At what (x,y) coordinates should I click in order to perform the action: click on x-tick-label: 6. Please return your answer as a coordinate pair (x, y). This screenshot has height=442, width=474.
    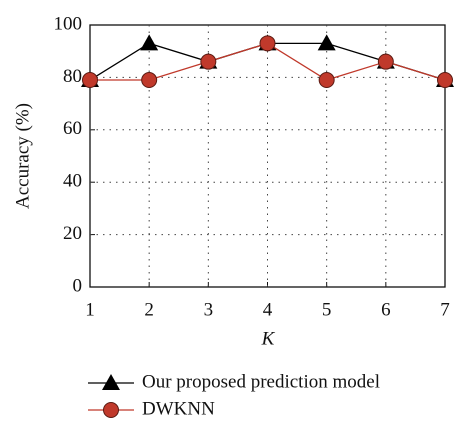
    Looking at the image, I should click on (386, 309).